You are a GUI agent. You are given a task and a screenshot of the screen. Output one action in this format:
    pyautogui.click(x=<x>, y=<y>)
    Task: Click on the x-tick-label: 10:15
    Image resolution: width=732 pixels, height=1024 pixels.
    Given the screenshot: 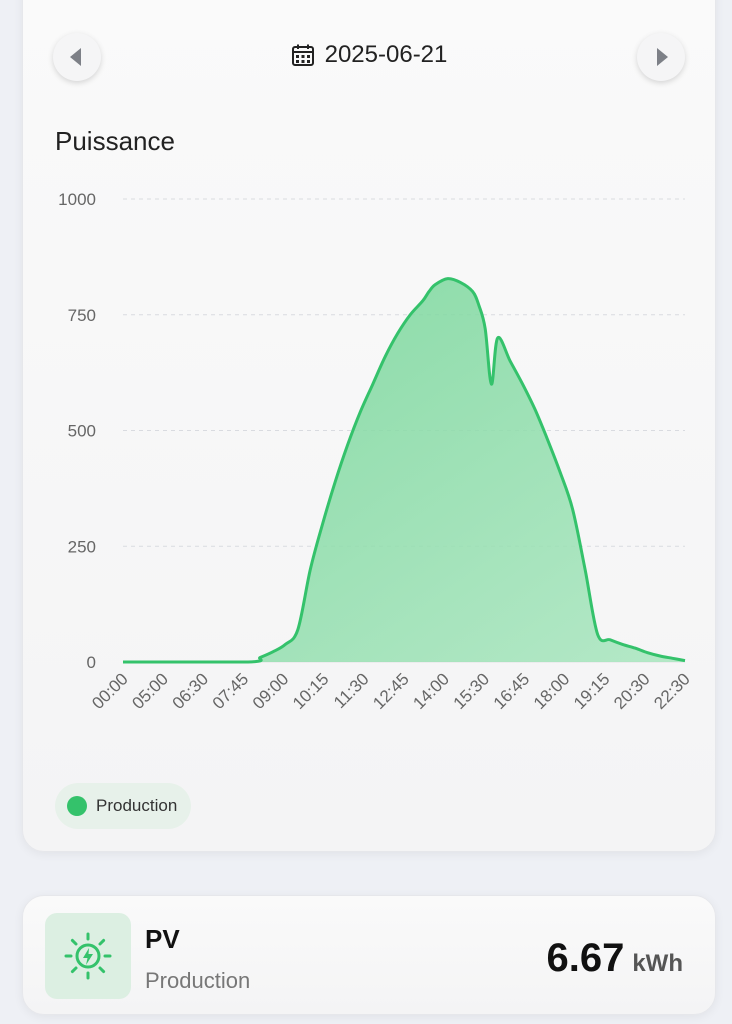 What is the action you would take?
    pyautogui.click(x=311, y=691)
    